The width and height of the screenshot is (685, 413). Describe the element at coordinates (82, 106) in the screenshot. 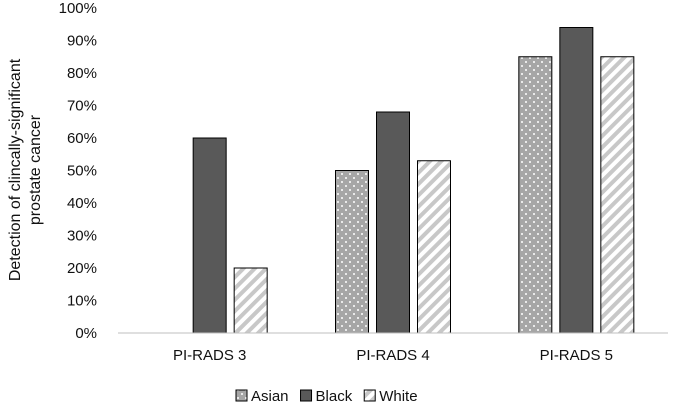

I see `y-tick-label: 70%` at that location.